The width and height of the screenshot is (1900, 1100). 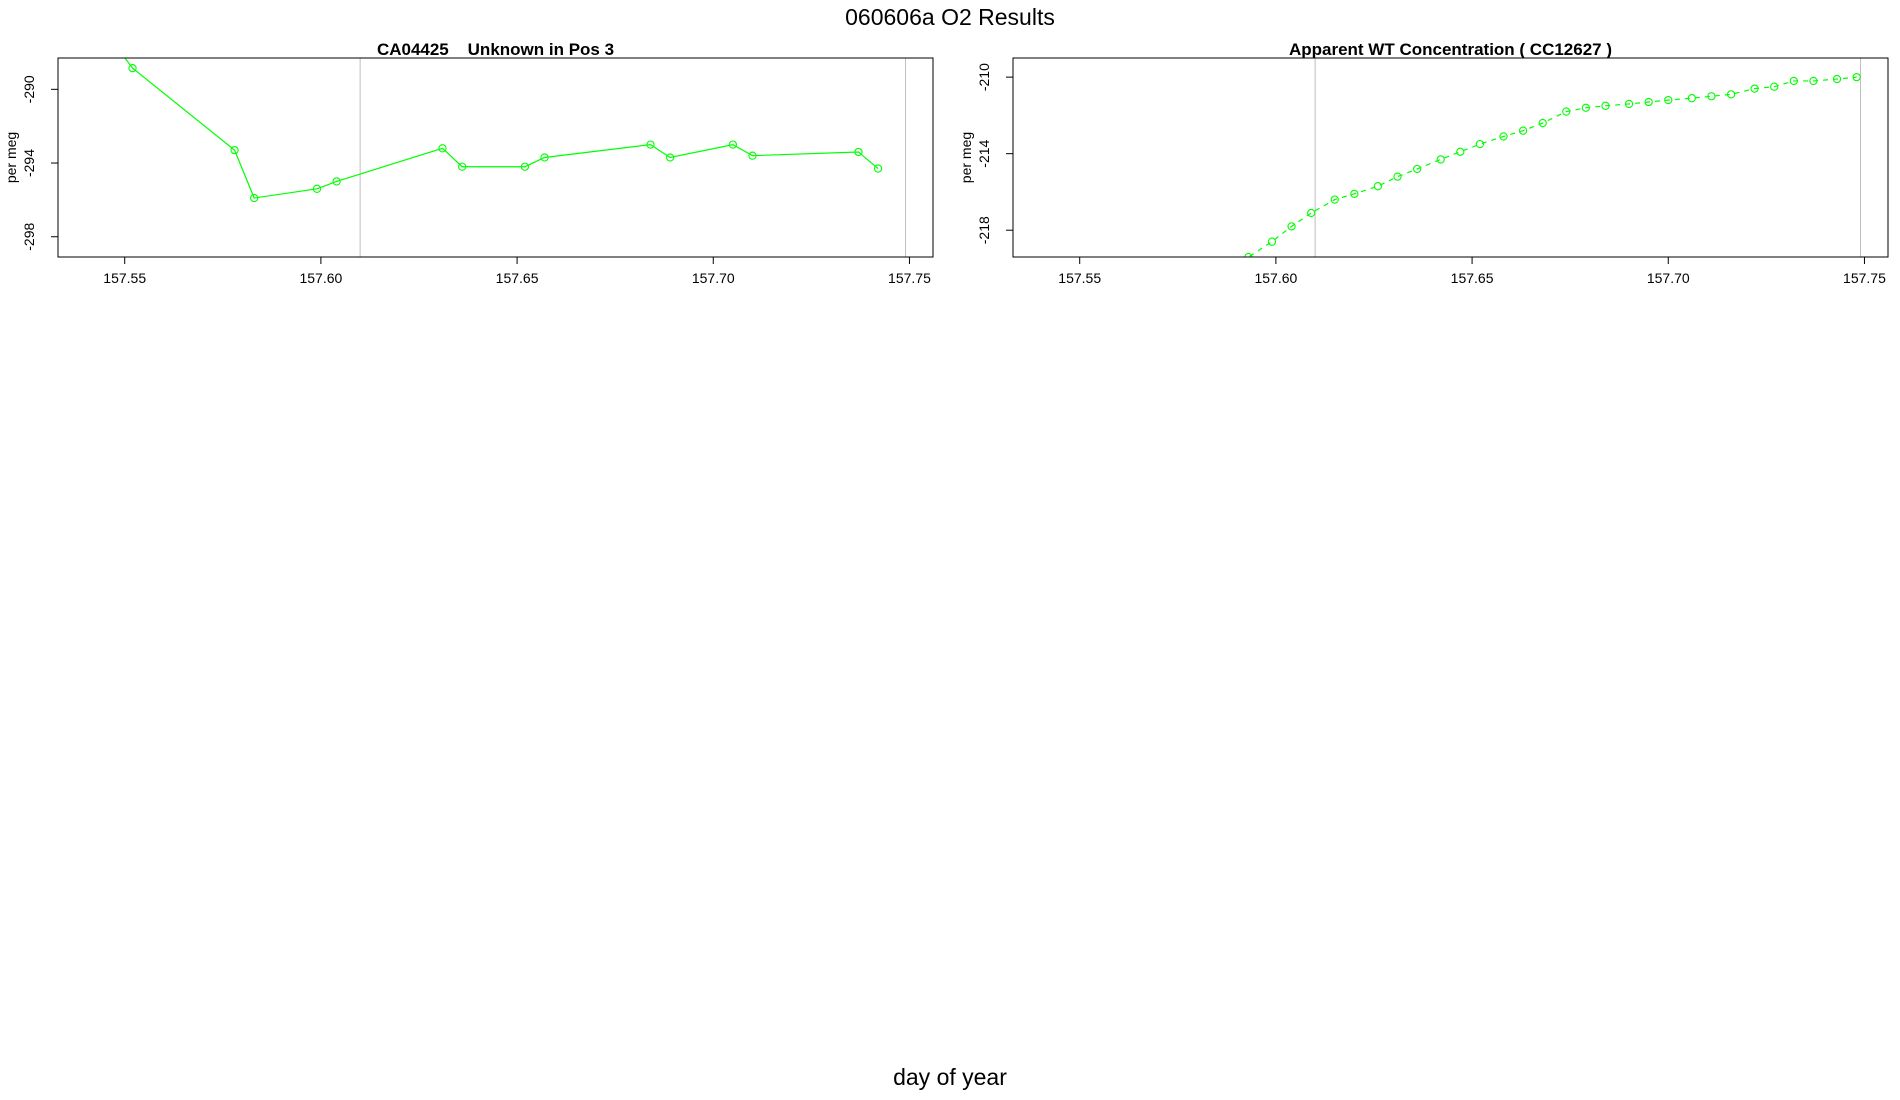 What do you see at coordinates (501, 128) in the screenshot?
I see `chart-0-series-line` at bounding box center [501, 128].